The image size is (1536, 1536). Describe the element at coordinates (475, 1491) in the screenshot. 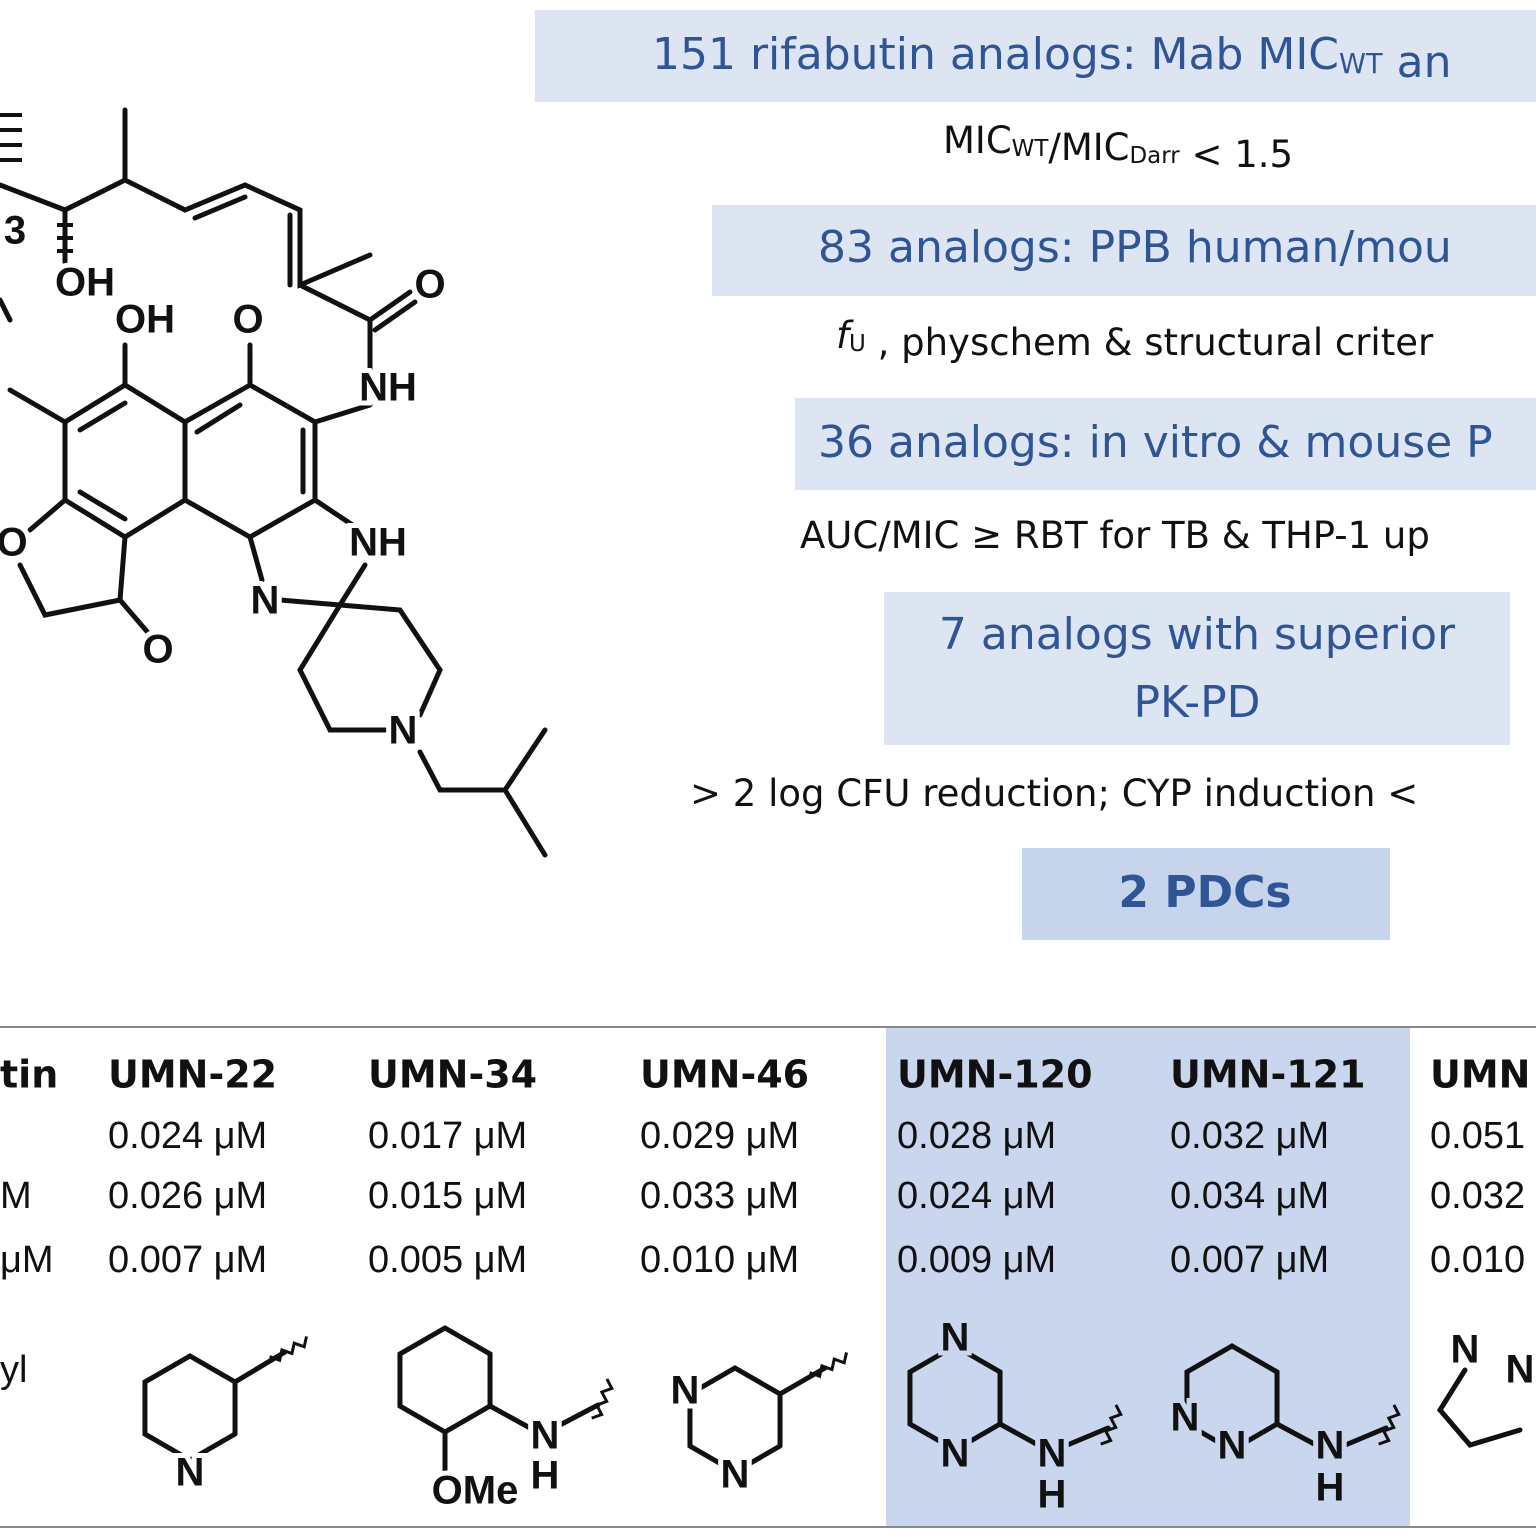

I see `atom-label: OMe` at that location.